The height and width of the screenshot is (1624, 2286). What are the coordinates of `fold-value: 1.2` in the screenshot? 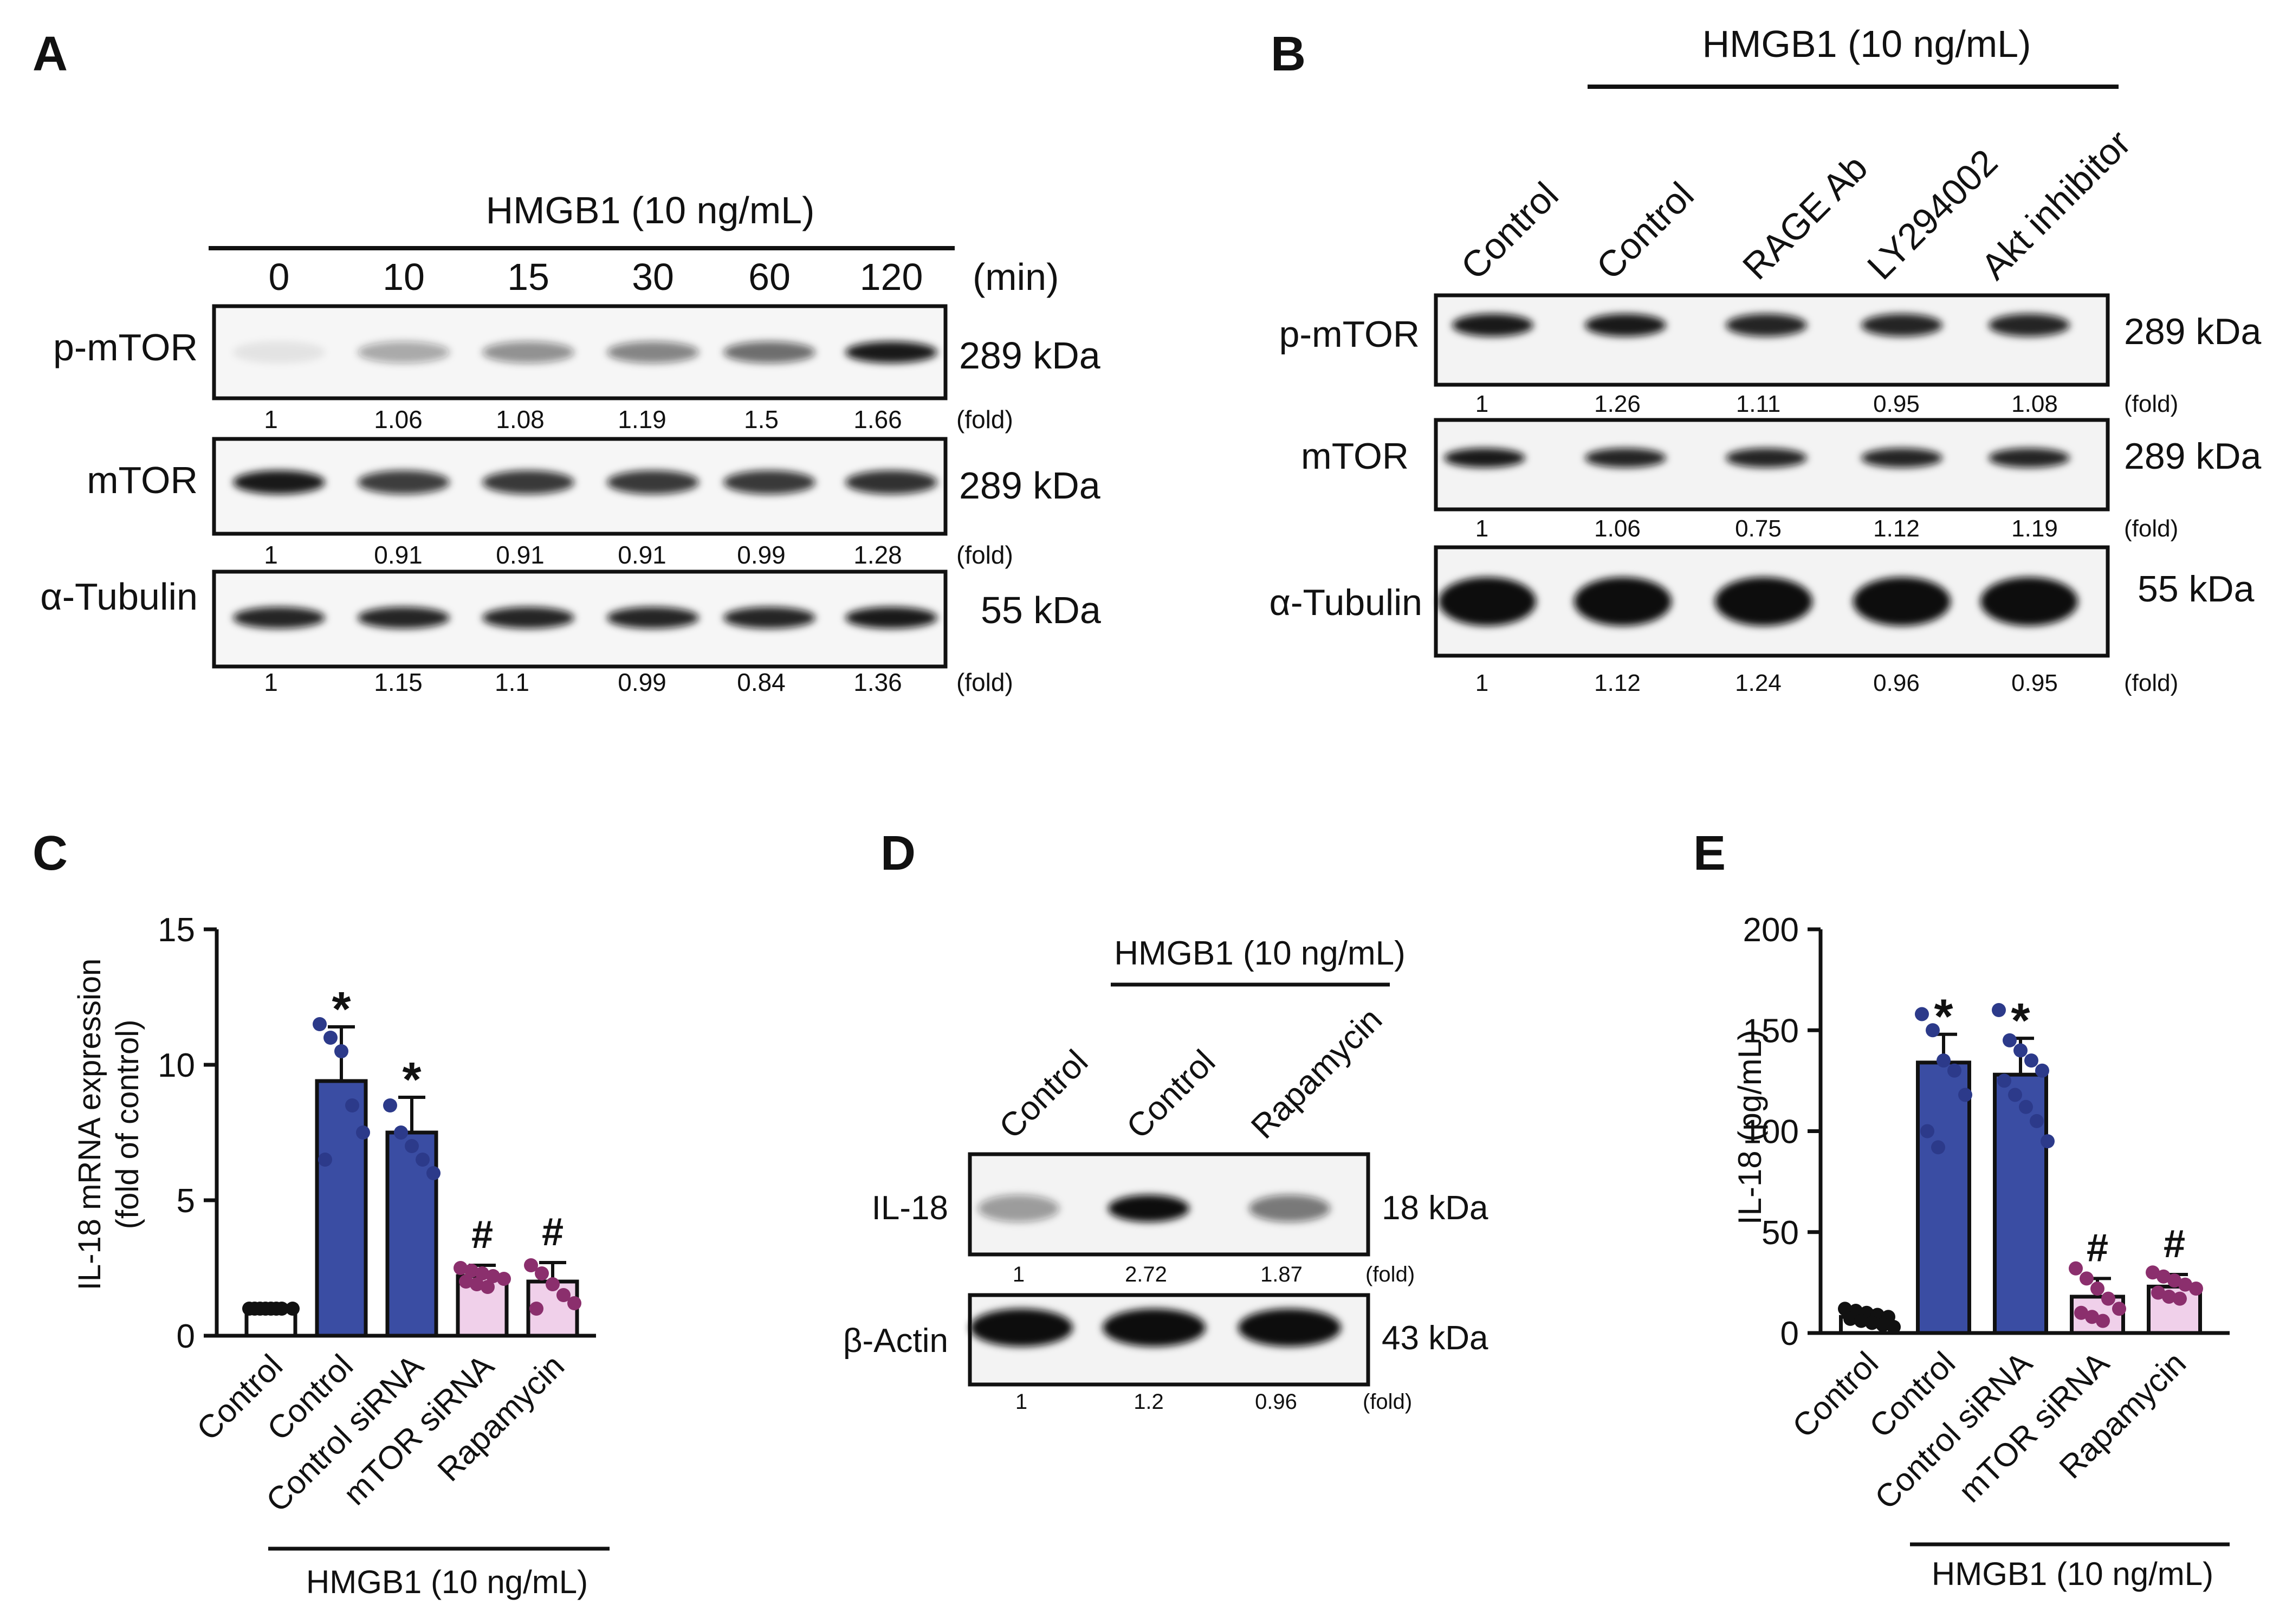 It's located at (1149, 1402).